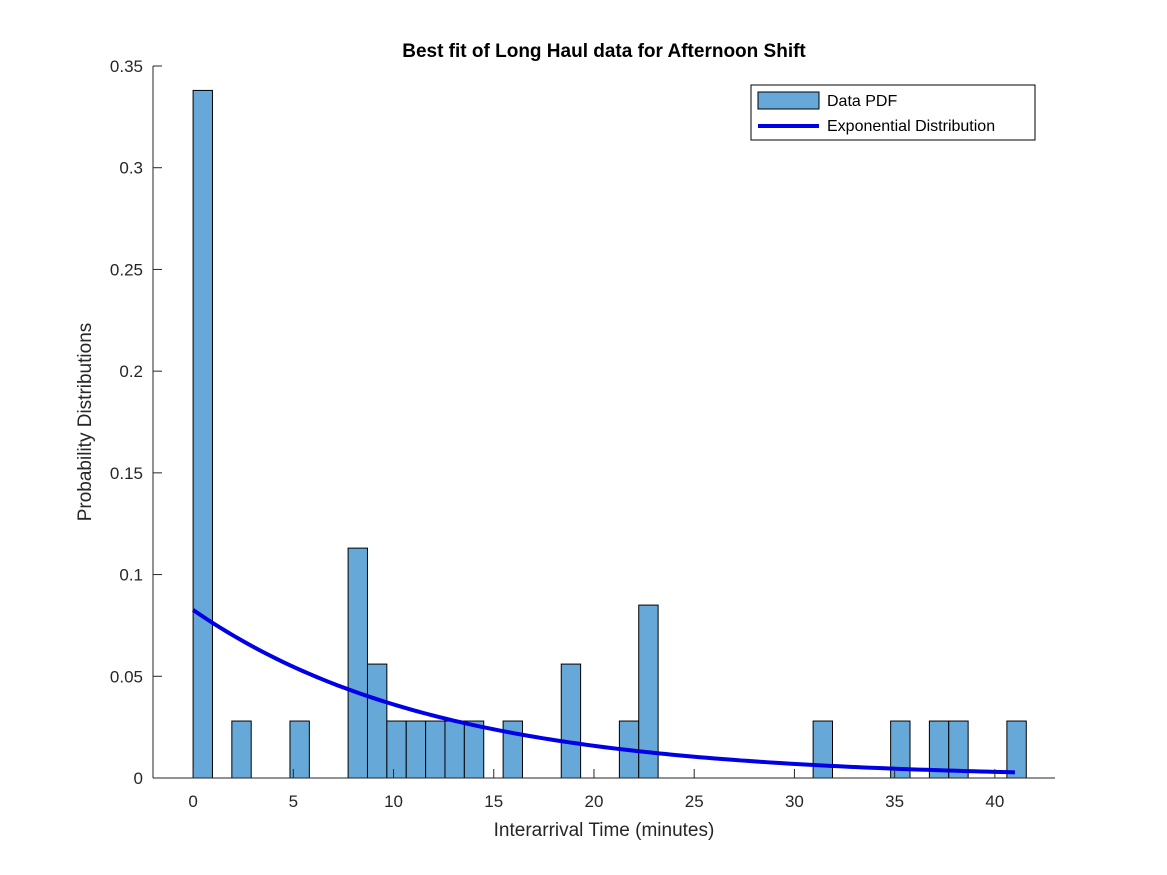  I want to click on y-tick-label: 0, so click(138, 778).